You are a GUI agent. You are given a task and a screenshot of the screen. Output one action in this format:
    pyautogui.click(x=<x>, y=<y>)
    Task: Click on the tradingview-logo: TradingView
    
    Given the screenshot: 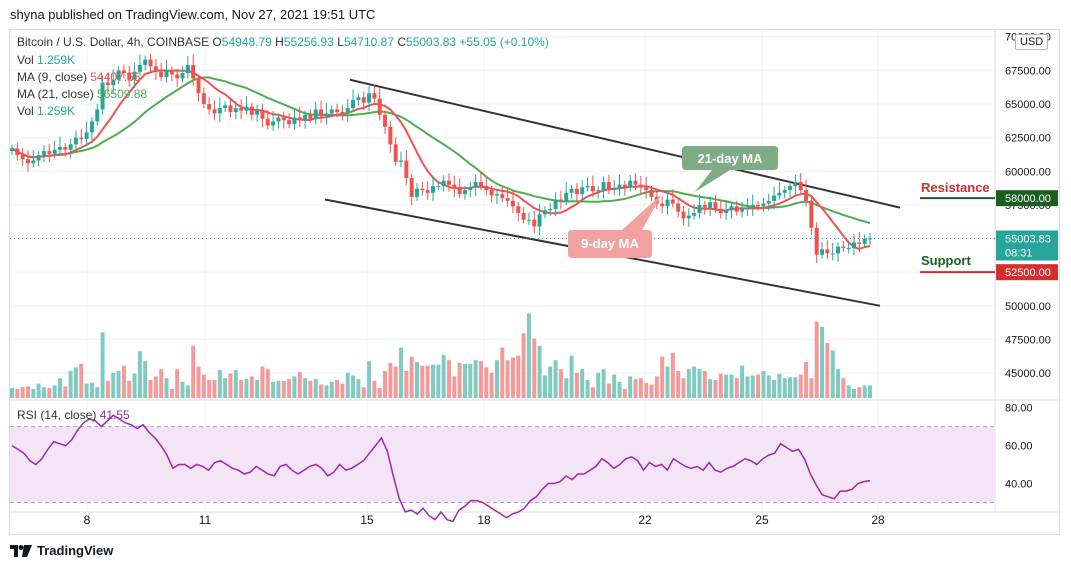 What is the action you would take?
    pyautogui.click(x=61, y=550)
    